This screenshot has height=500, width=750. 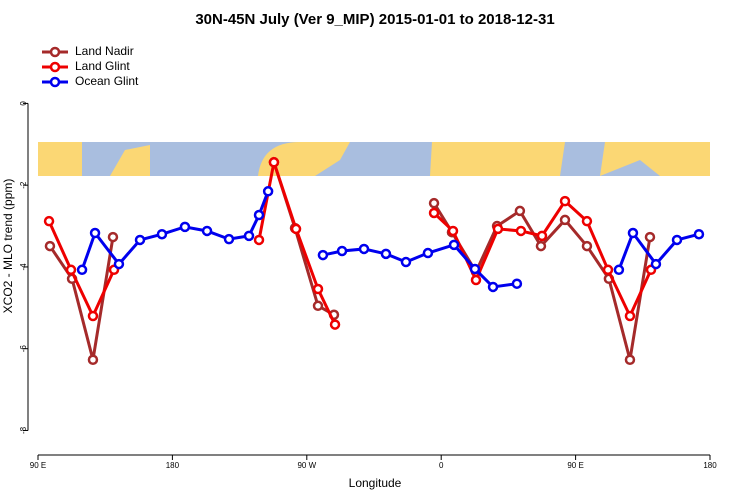 What do you see at coordinates (107, 81) in the screenshot?
I see `legend-label: Ocean Glint` at bounding box center [107, 81].